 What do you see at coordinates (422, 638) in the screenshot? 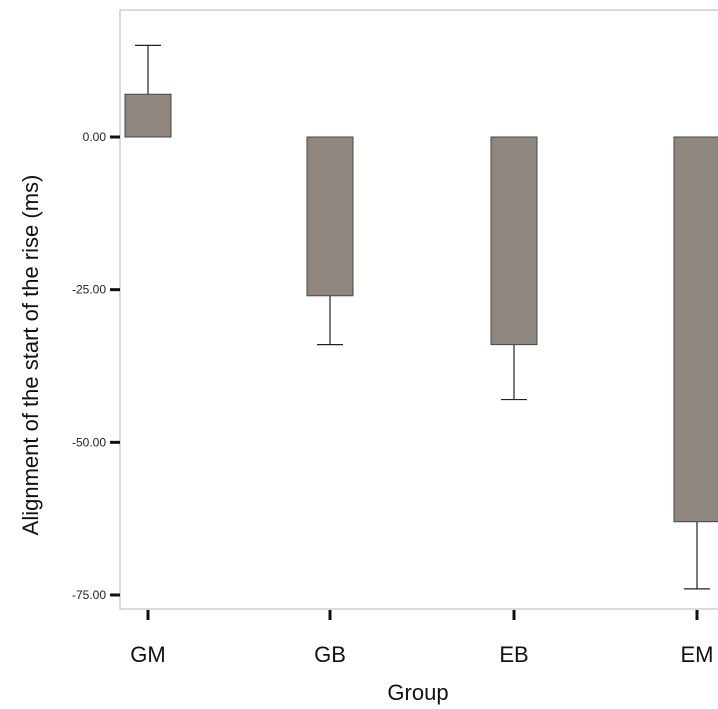
I see `x-axis: GM GB EB EM` at bounding box center [422, 638].